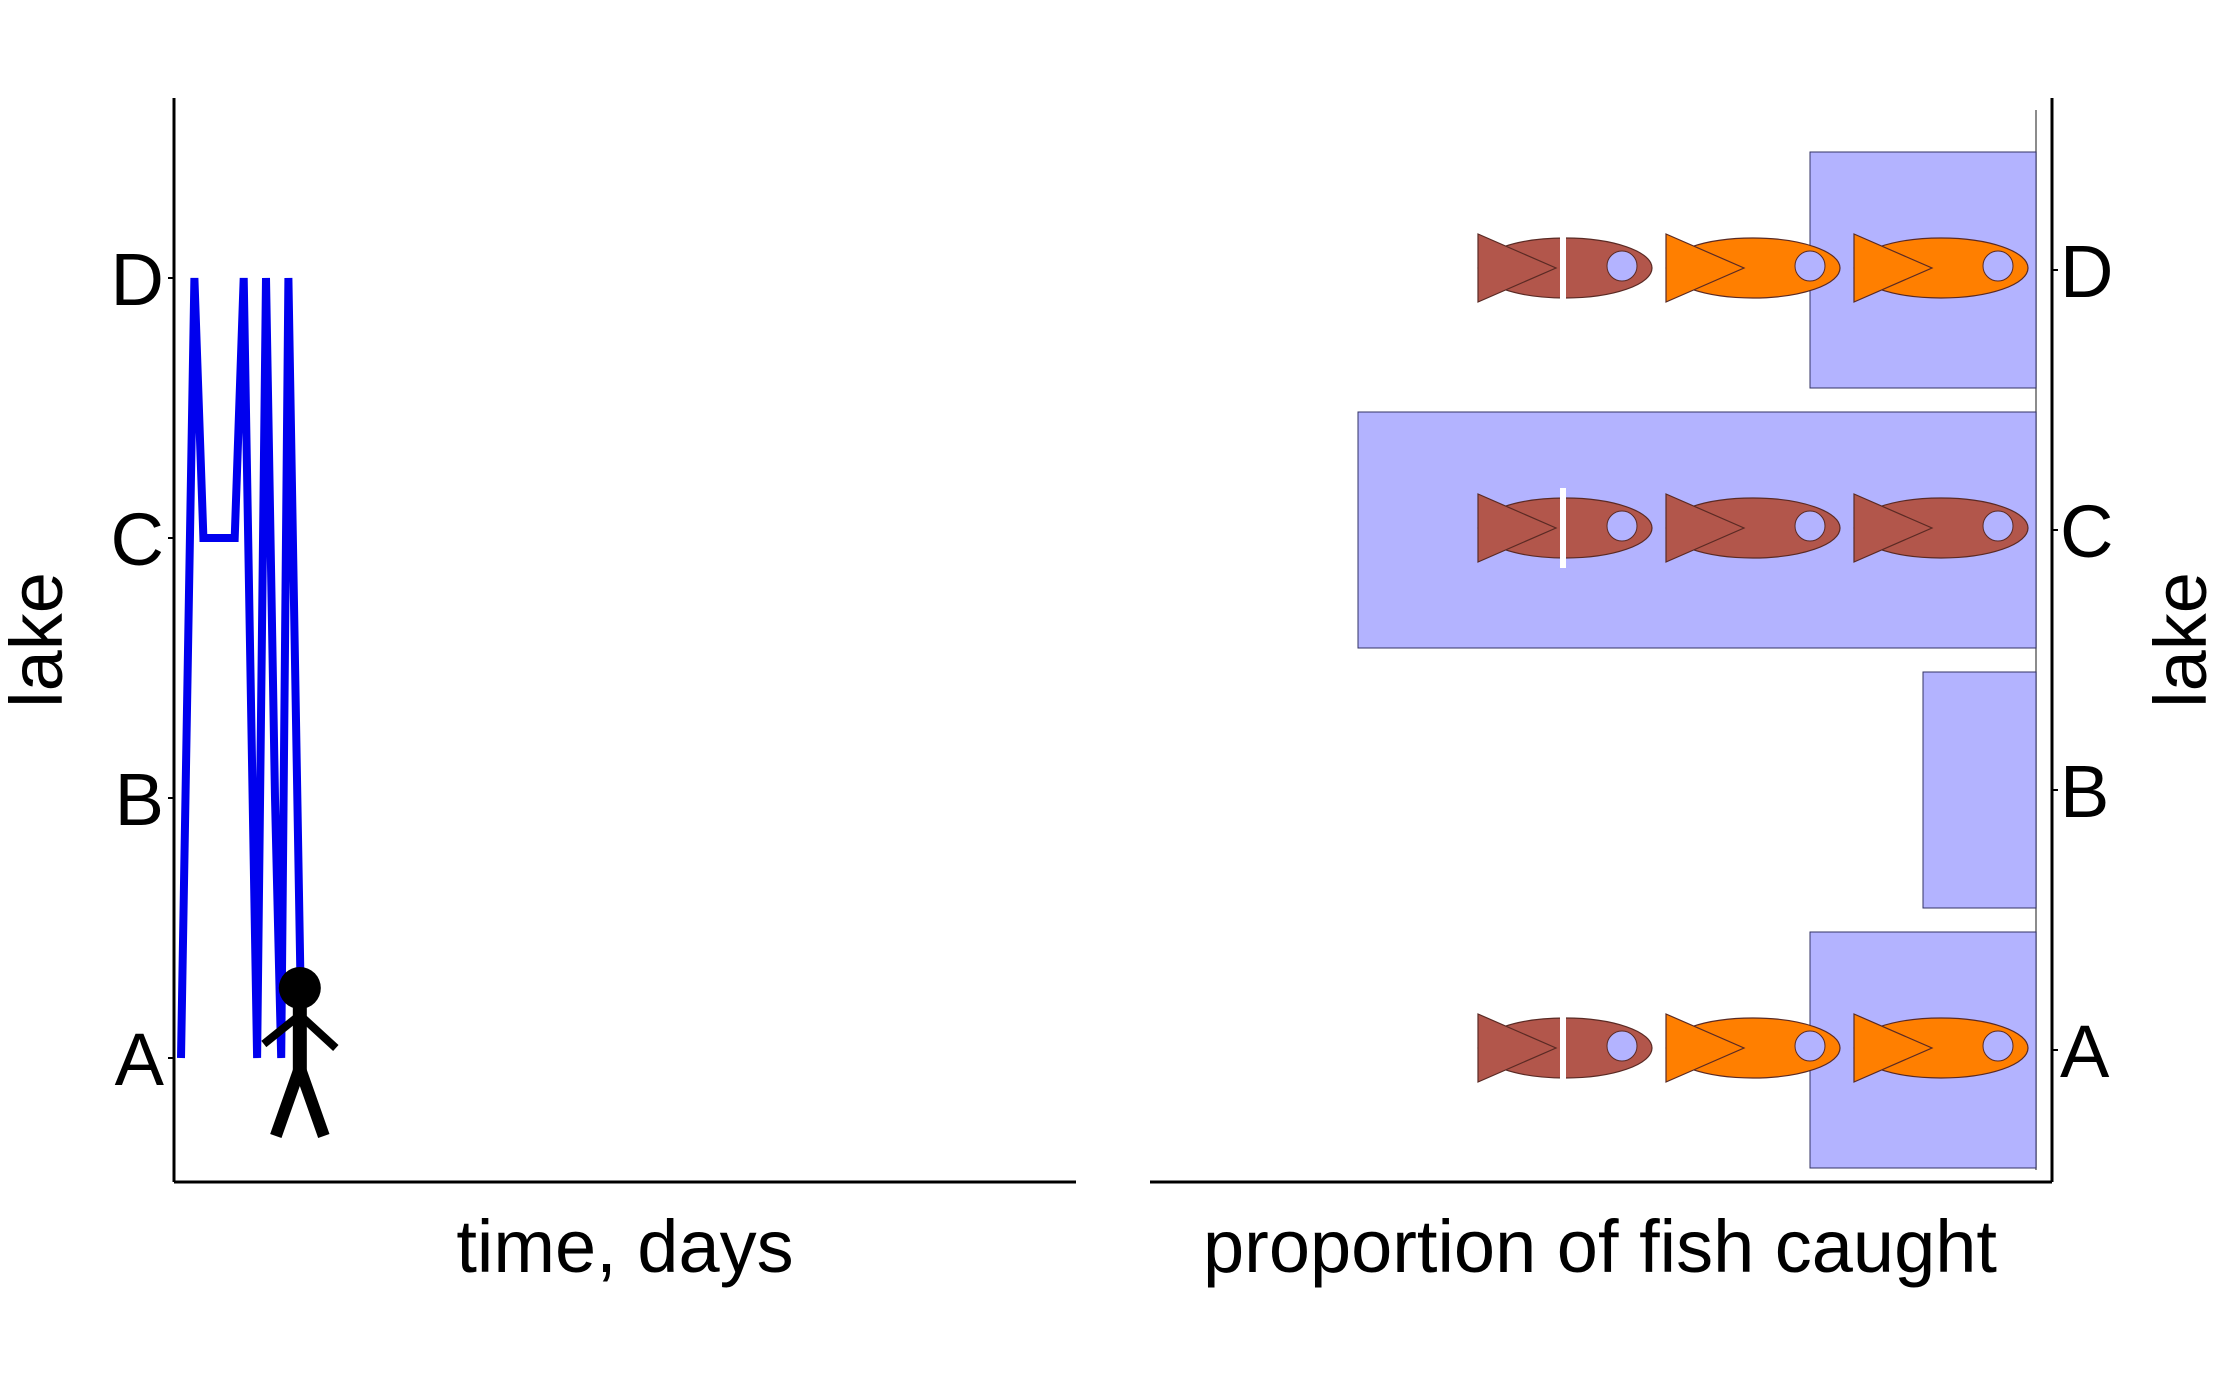 This screenshot has width=2222, height=1386. What do you see at coordinates (300, 1030) in the screenshot?
I see `stick-figure-arms` at bounding box center [300, 1030].